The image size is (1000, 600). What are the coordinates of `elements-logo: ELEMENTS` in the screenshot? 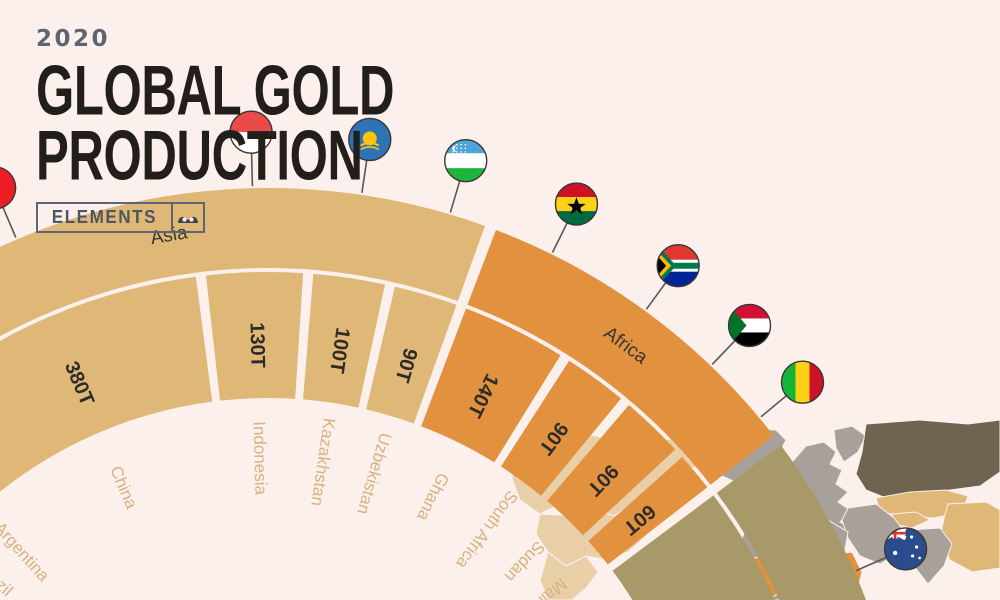 It's located at (120, 218).